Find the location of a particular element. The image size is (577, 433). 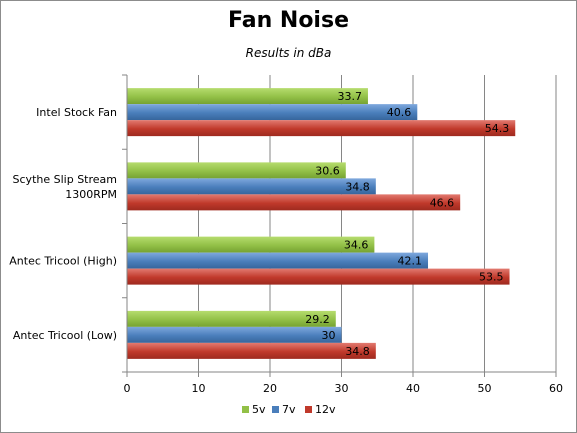

legend-label: 7v is located at coordinates (289, 409).